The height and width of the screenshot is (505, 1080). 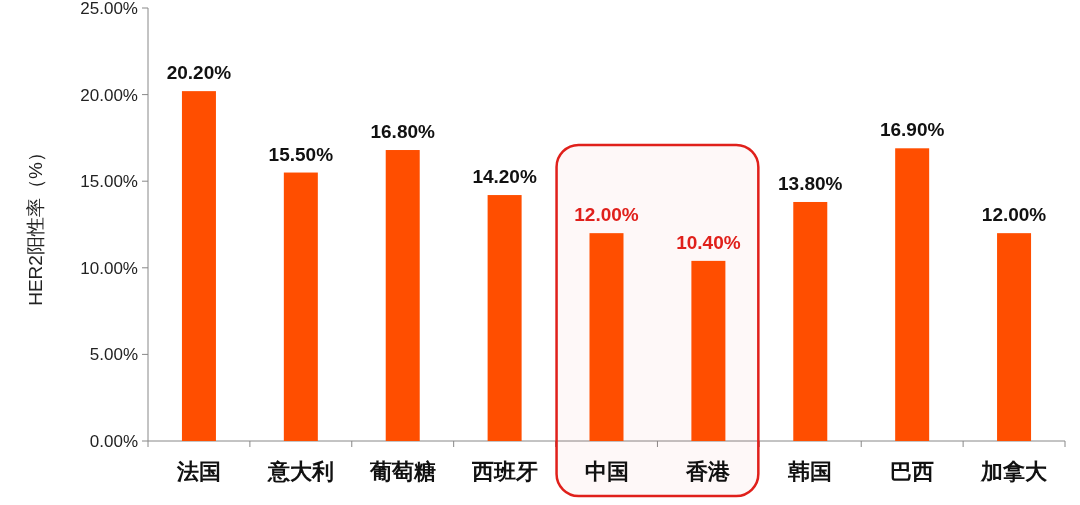 I want to click on x-tick-label: 韩国, so click(x=810, y=471).